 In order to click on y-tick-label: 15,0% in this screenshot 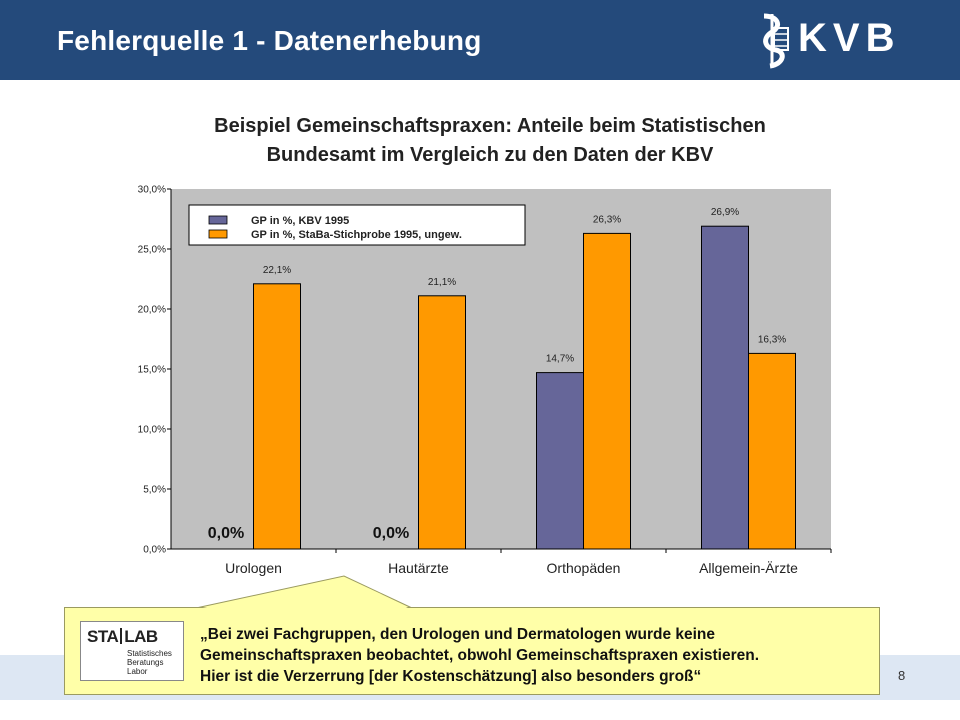, I will do `click(152, 370)`.